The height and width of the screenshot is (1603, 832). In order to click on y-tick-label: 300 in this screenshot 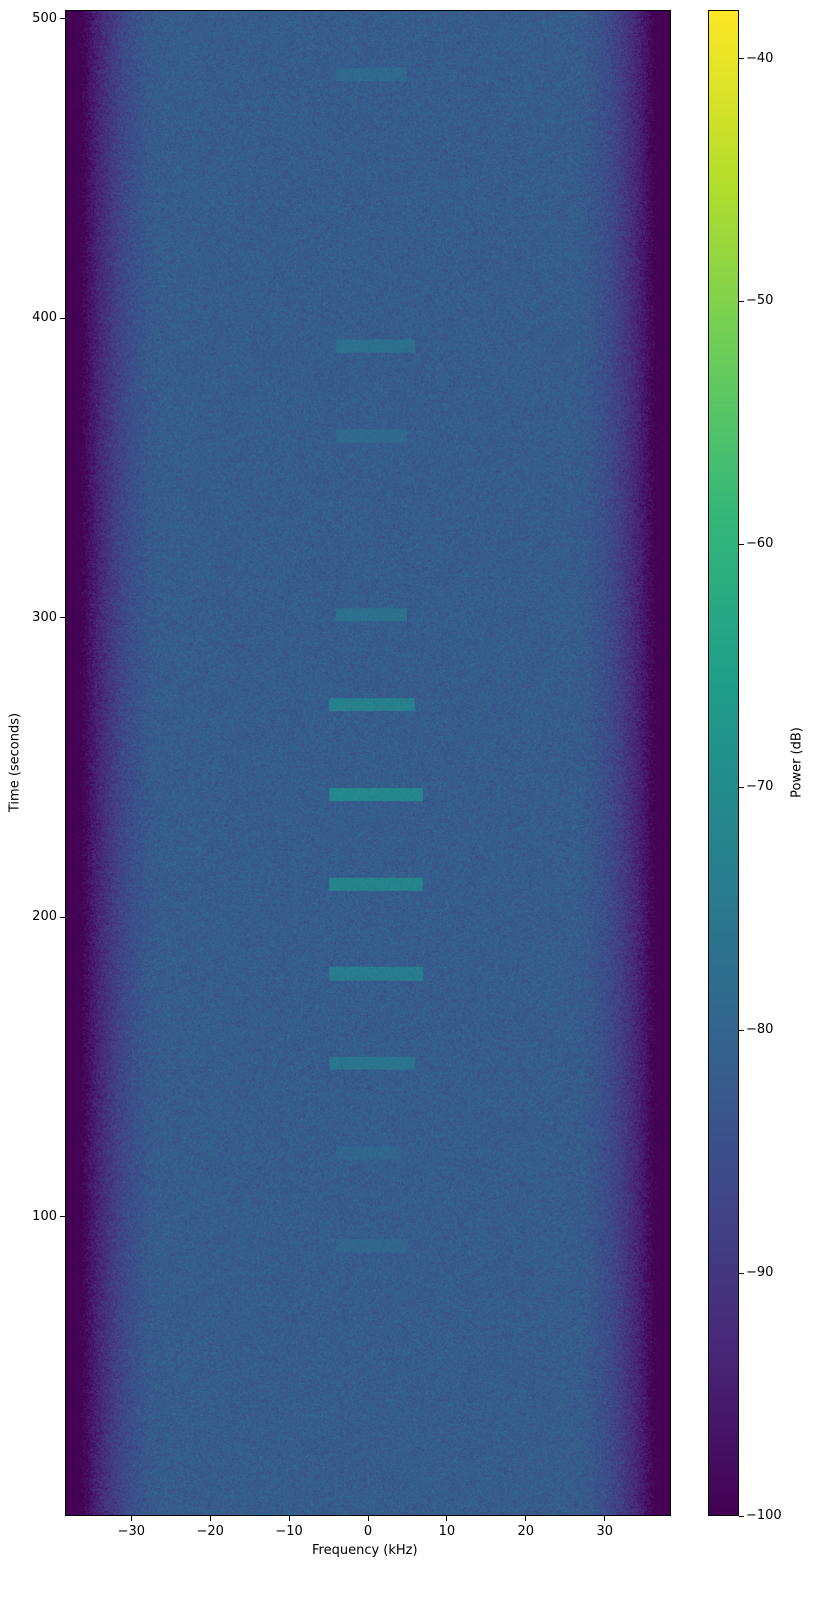, I will do `click(44, 617)`.